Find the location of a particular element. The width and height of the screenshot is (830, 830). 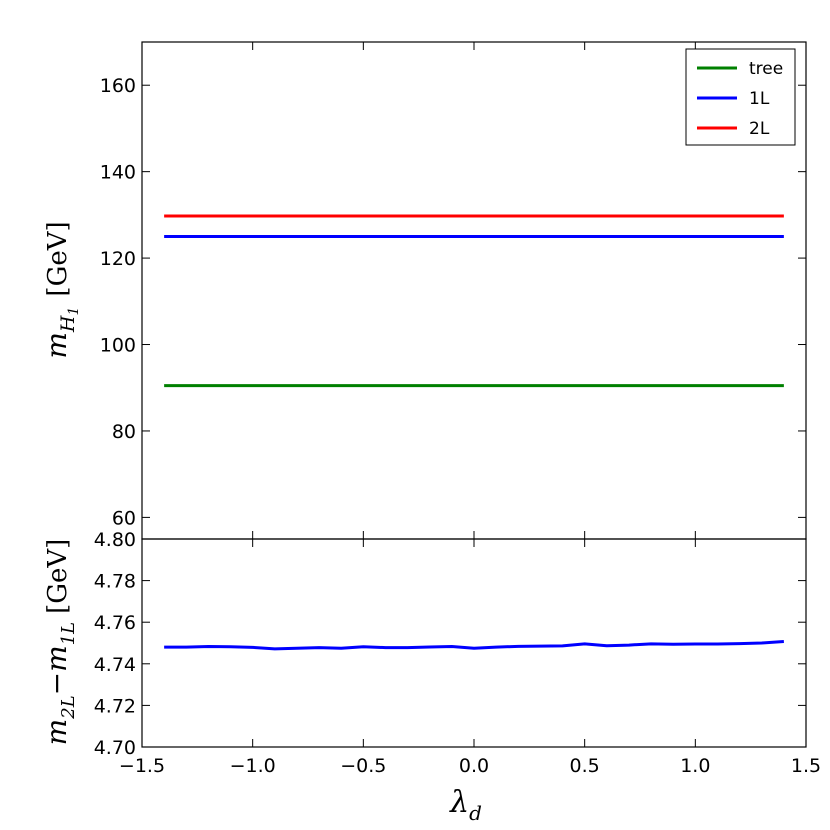

legend-label-1L: 1L is located at coordinates (759, 99).